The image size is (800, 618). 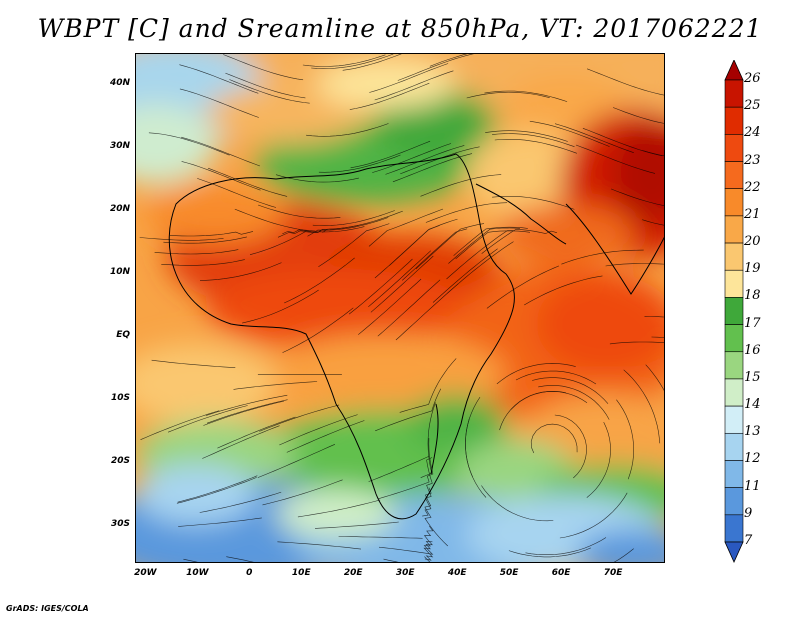 What do you see at coordinates (249, 573) in the screenshot?
I see `lon-label-0: 0` at bounding box center [249, 573].